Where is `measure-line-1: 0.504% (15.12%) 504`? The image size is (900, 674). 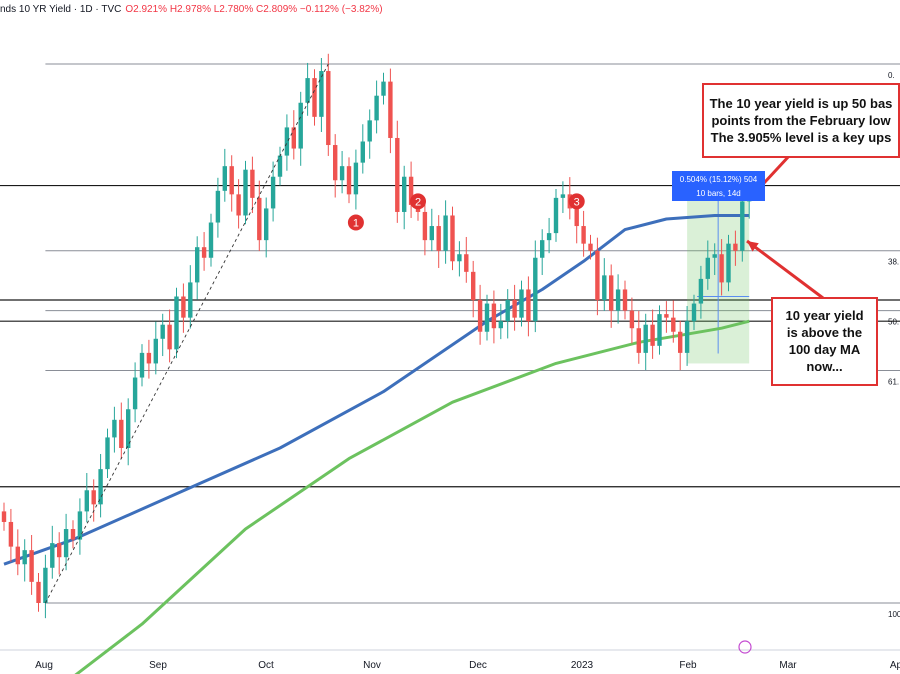
measure-line-1: 0.504% (15.12%) 504 is located at coordinates (718, 179).